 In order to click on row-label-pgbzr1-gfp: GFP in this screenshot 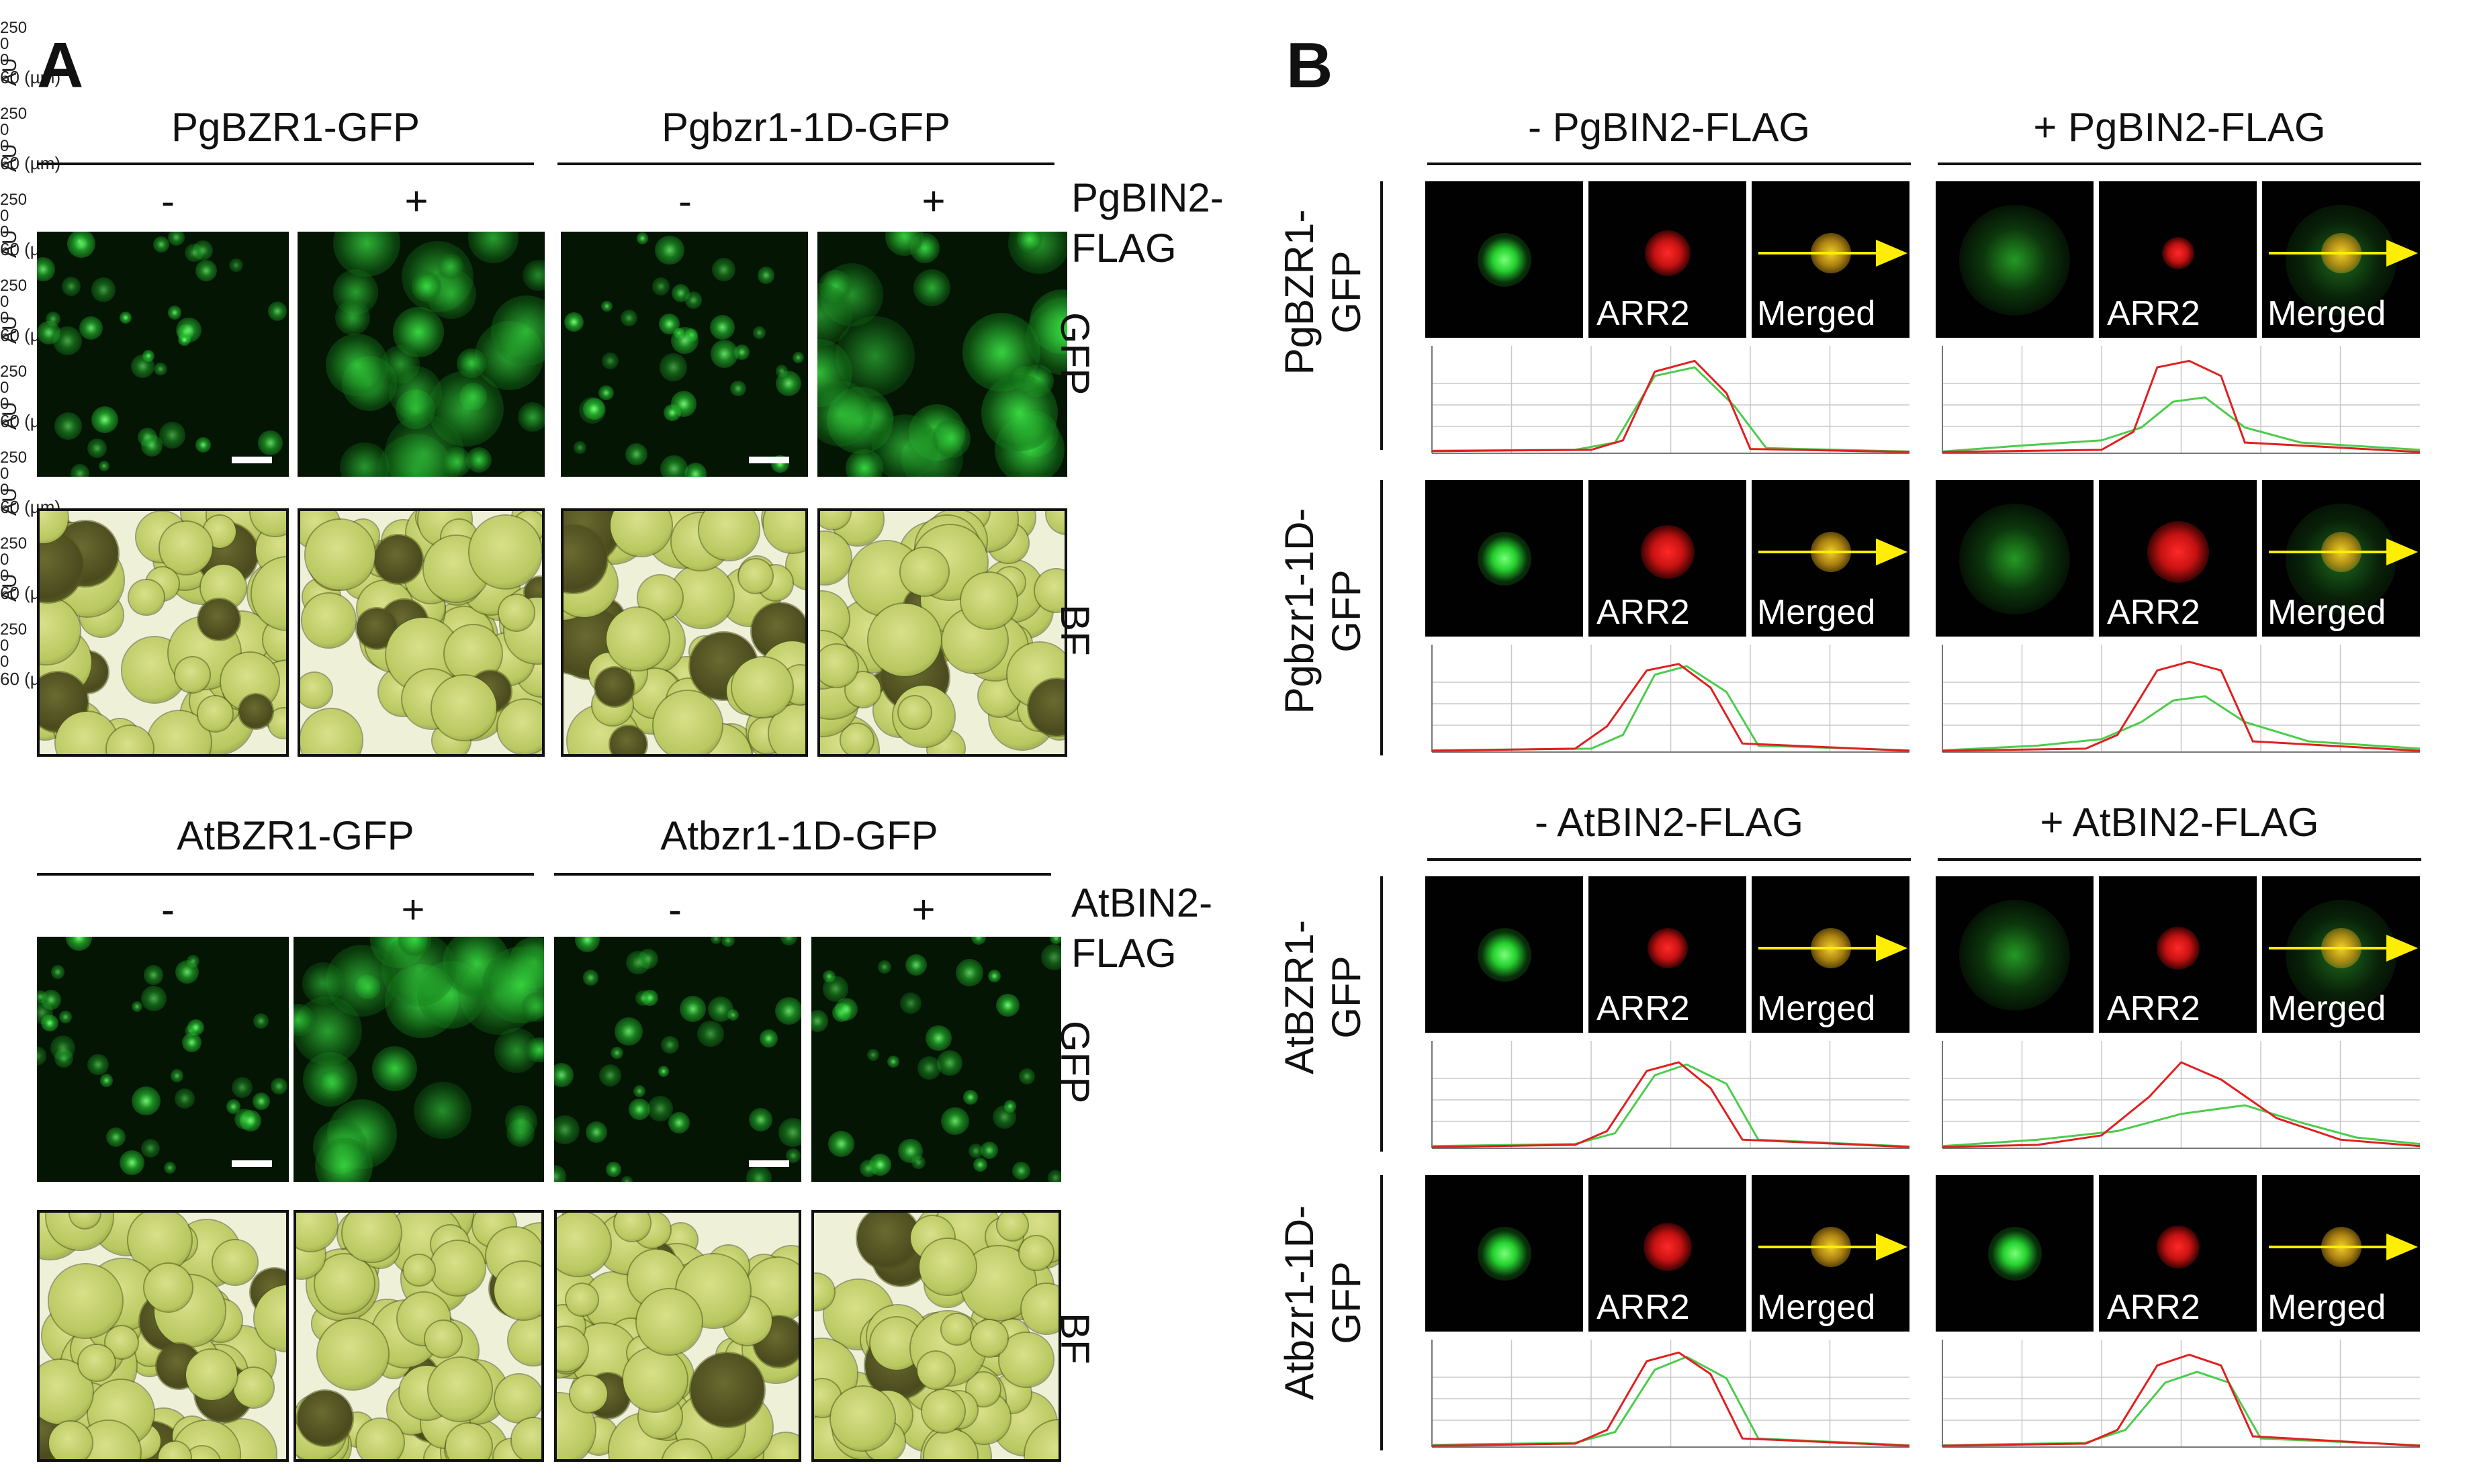, I will do `click(1346, 292)`.